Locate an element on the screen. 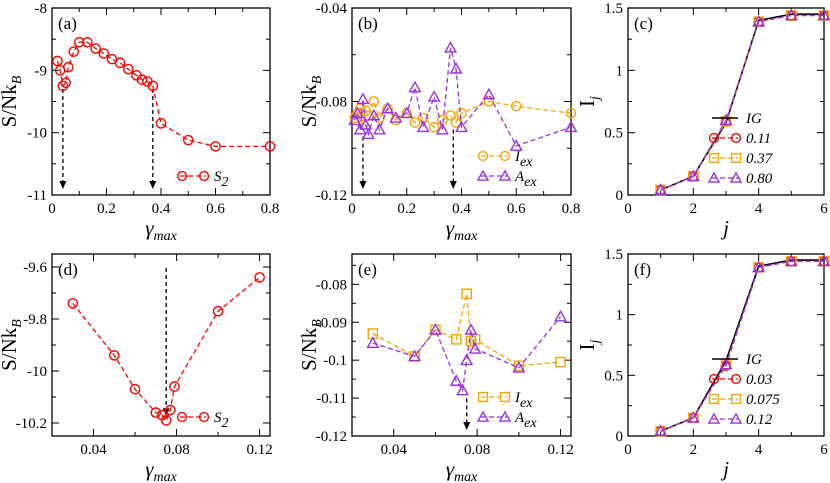 The width and height of the screenshot is (830, 483). series-S is located at coordinates (164, 94).